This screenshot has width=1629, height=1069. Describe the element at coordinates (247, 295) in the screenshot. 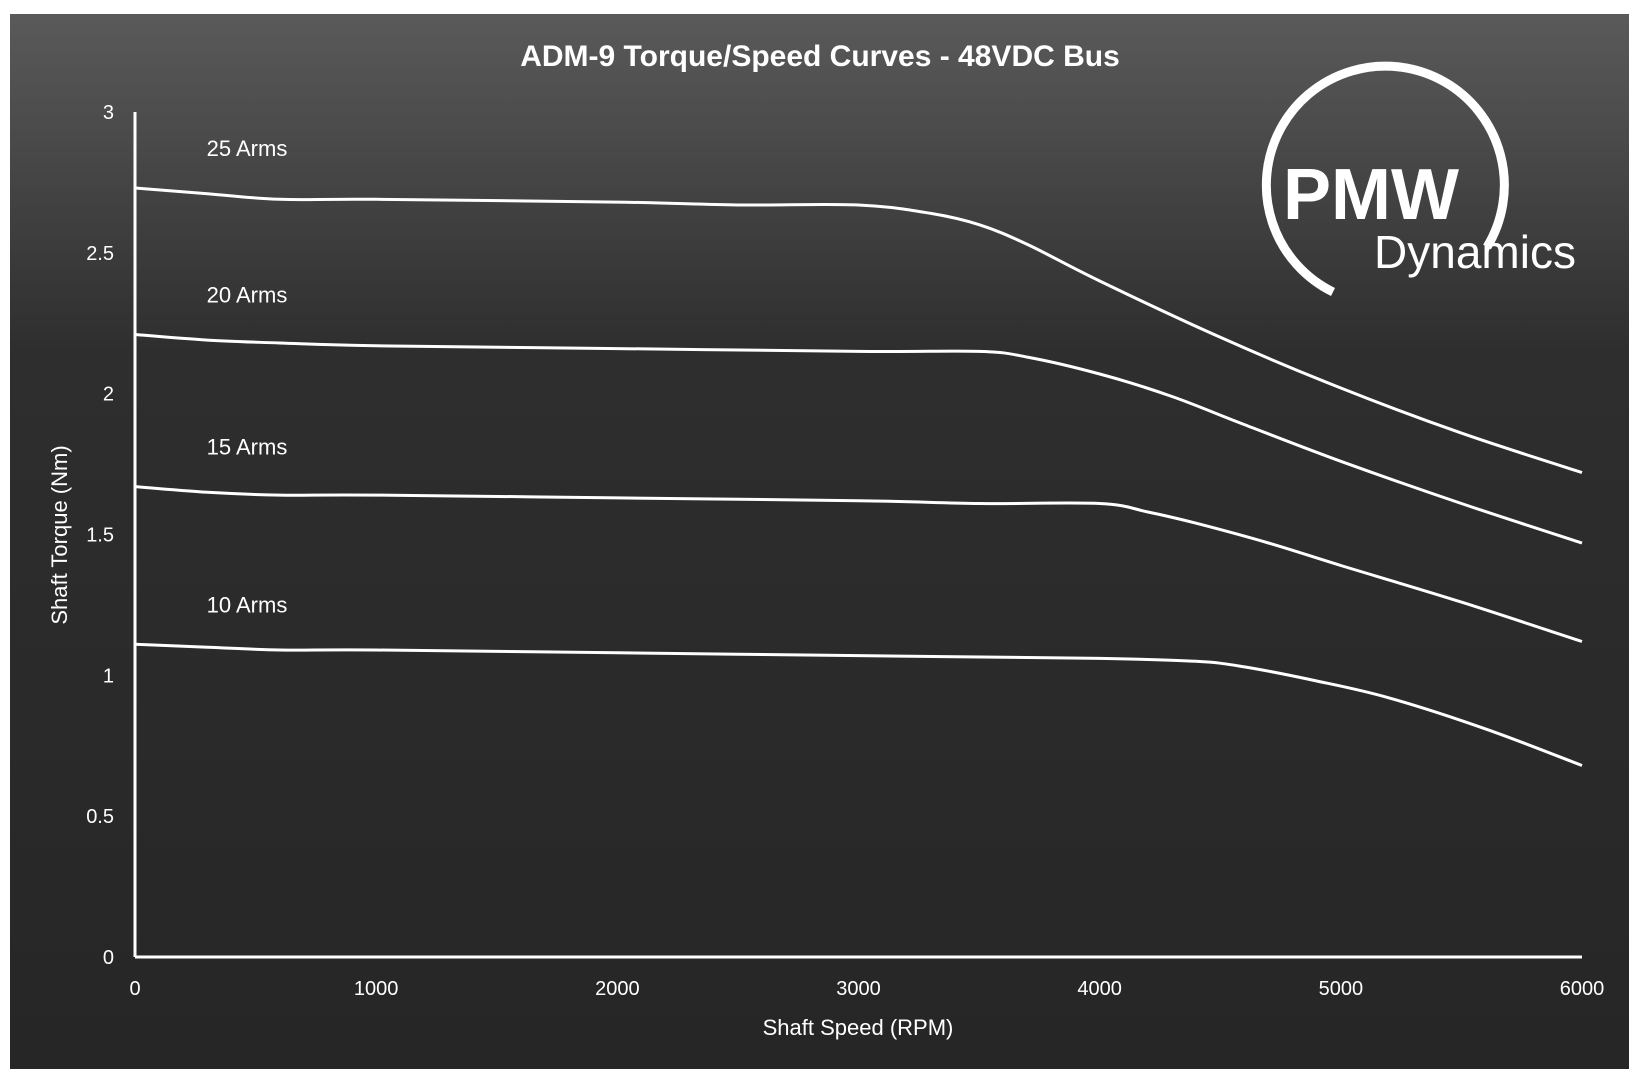

I see `series-label-20-arms: 20 Arms` at that location.